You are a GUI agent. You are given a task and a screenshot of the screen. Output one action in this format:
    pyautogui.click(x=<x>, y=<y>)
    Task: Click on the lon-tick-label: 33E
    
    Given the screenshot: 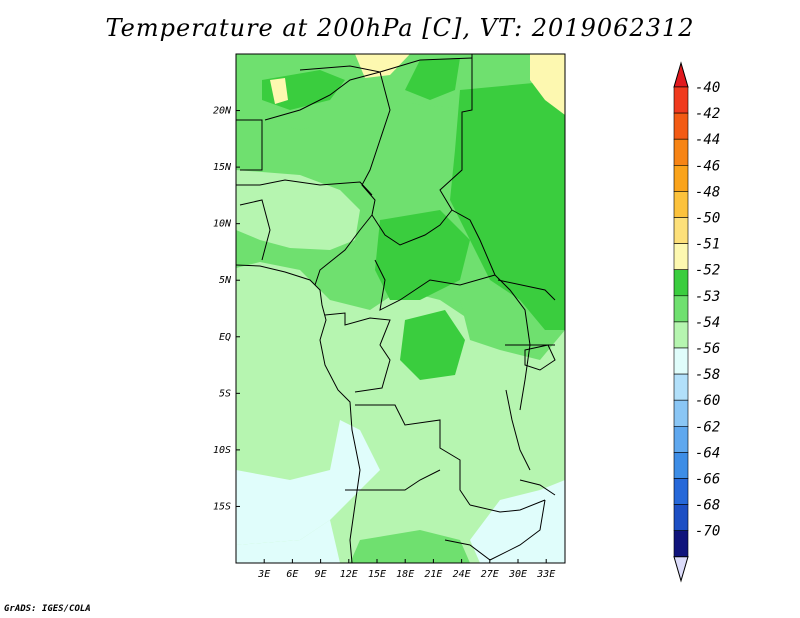 What is the action you would take?
    pyautogui.click(x=545, y=574)
    